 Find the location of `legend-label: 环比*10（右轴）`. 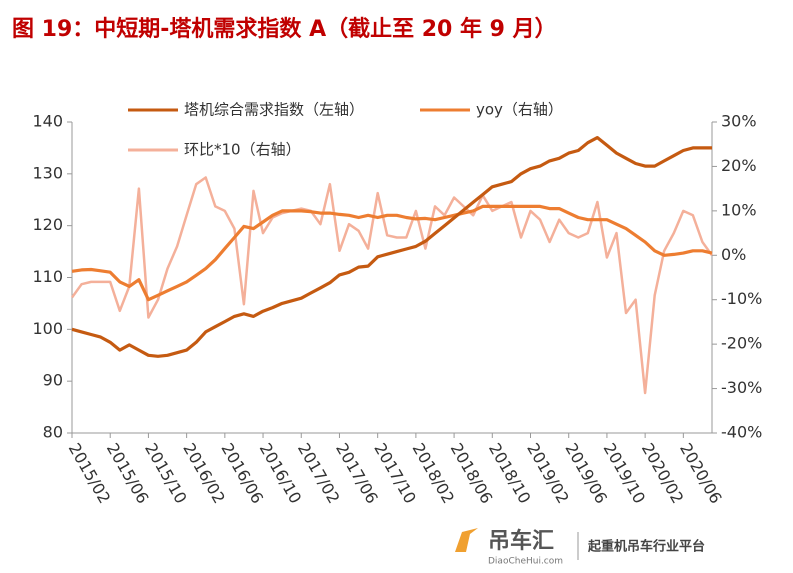

legend-label: 环比*10（右轴） is located at coordinates (242, 150).